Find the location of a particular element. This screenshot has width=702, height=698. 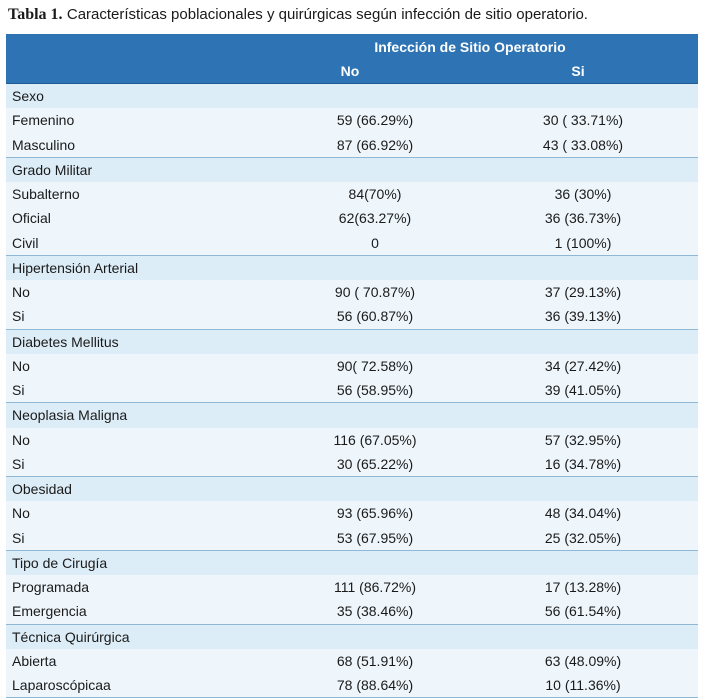

cell-no: 90( 72.58%) is located at coordinates (350, 365).